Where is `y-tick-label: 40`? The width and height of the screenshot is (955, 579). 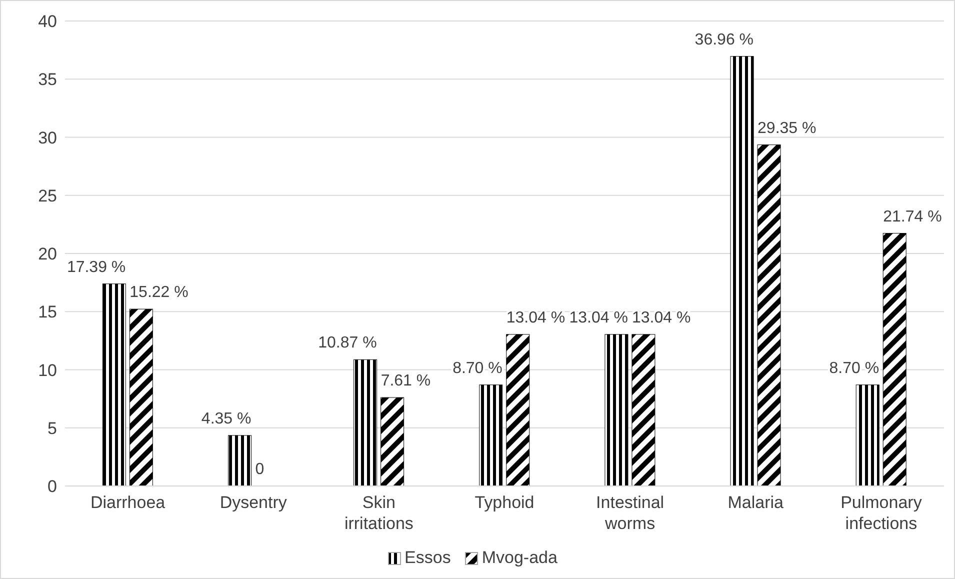 y-tick-label: 40 is located at coordinates (47, 22).